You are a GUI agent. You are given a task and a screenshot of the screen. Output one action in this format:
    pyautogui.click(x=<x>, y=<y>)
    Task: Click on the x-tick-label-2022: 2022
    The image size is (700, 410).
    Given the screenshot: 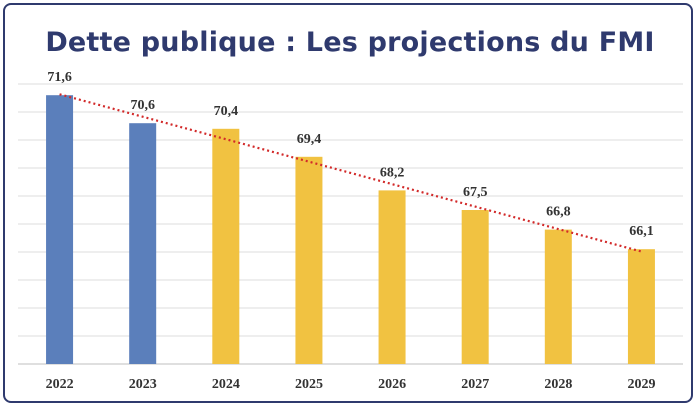 What is the action you would take?
    pyautogui.click(x=60, y=384)
    